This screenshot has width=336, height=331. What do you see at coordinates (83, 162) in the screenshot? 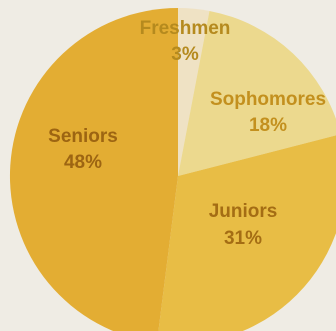
I see `slice-value-seniors: 48%` at bounding box center [83, 162].